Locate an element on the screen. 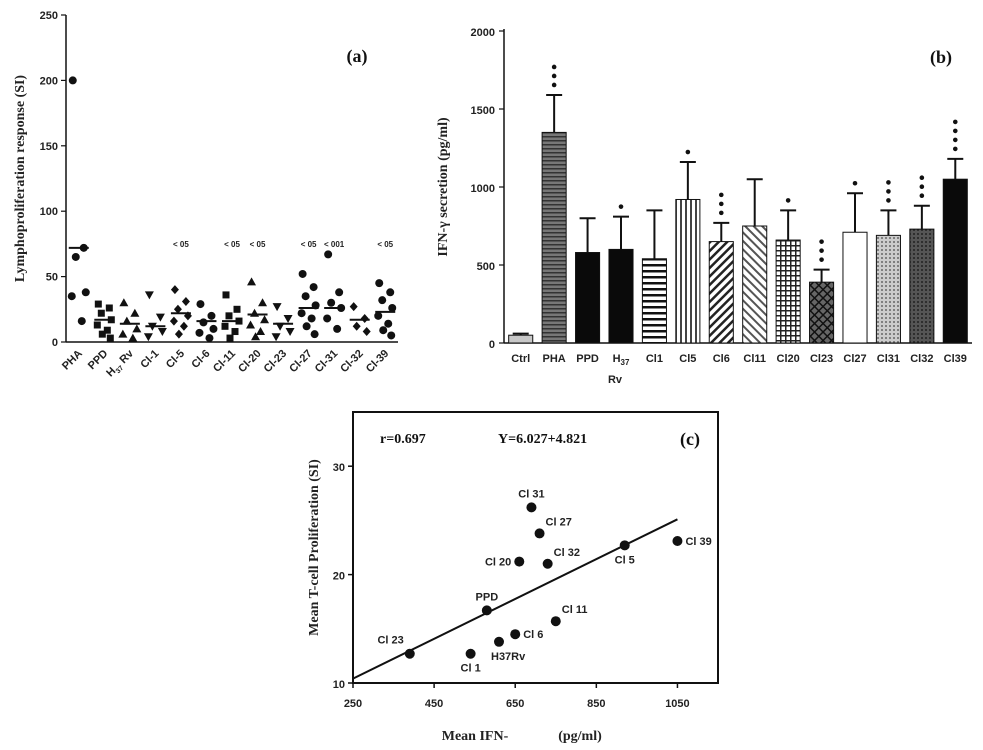  x-tick-label-part: Cl-23 is located at coordinates (276, 362).